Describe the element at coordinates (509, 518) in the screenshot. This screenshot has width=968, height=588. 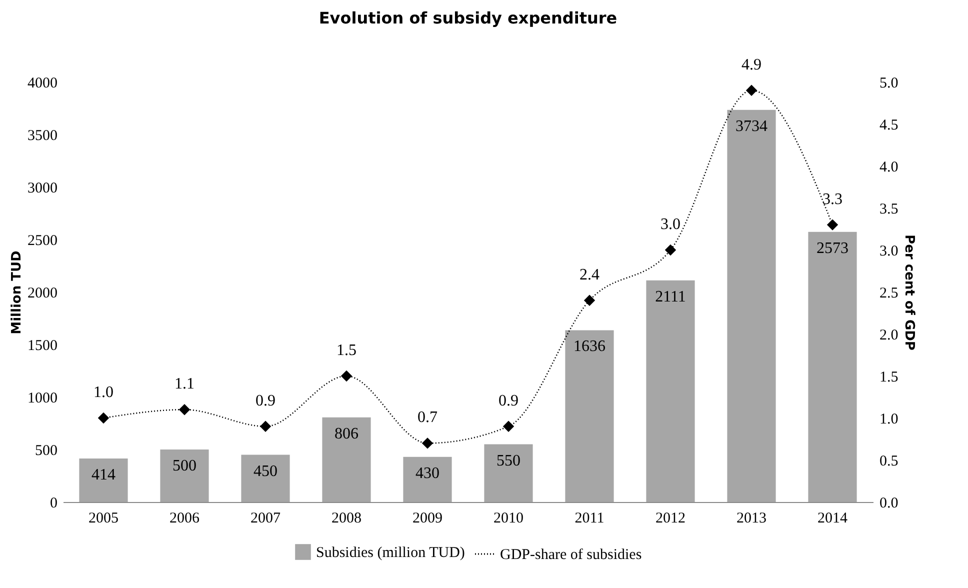
I see `x-tick-label: 2010` at that location.